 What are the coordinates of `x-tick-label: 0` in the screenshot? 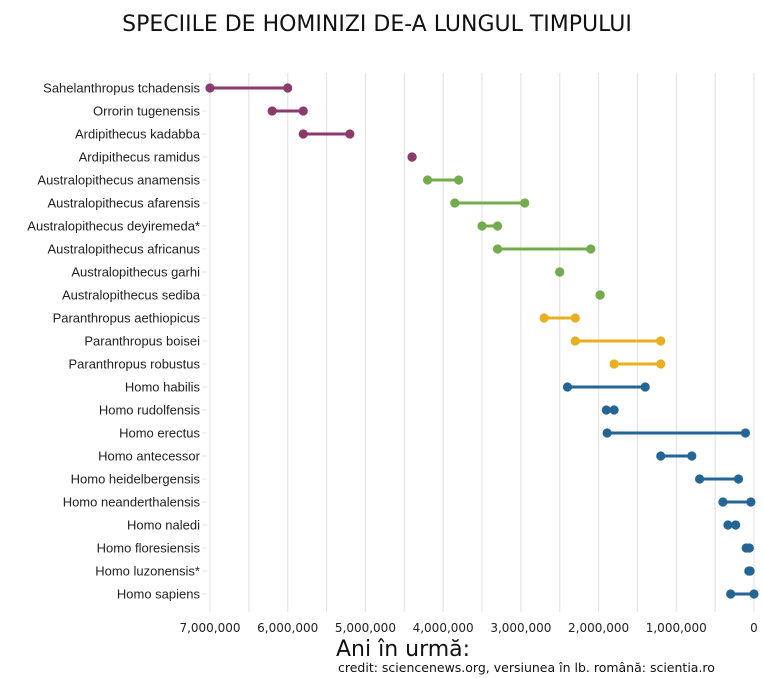 It's located at (754, 628).